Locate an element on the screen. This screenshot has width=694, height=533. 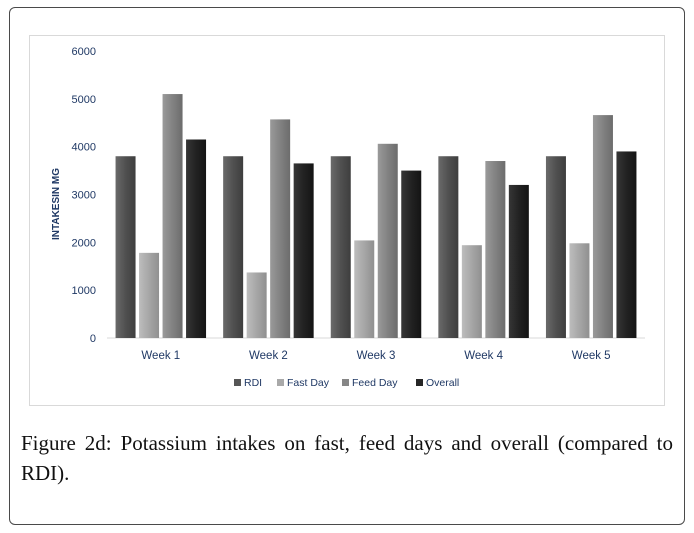
x-tick-label: Week 1 is located at coordinates (160, 356).